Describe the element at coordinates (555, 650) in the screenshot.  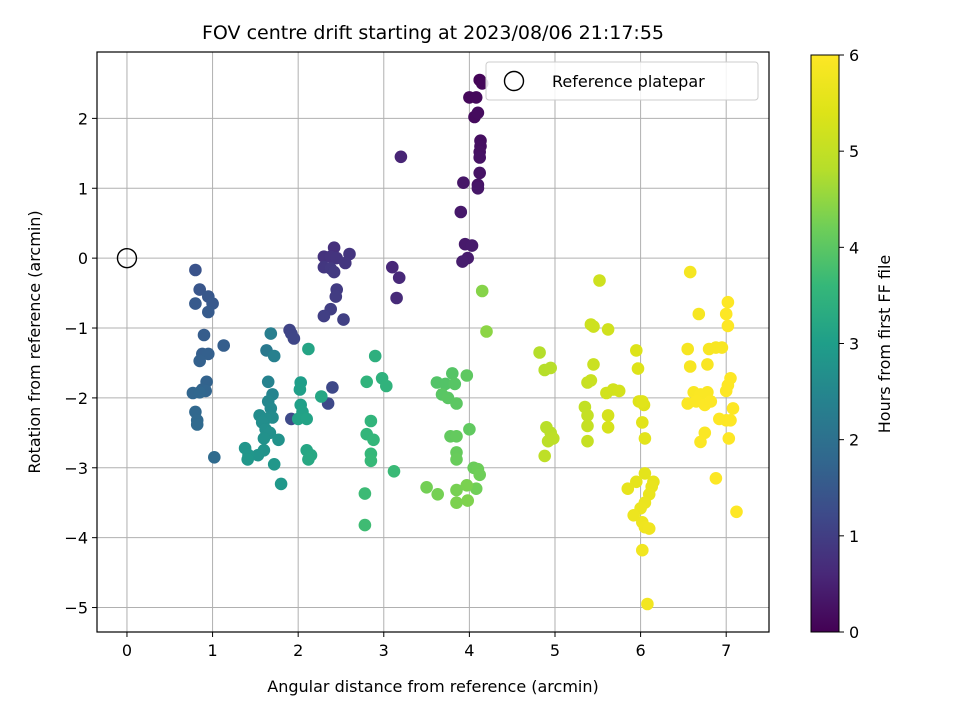
I see `x-tick-label: 5` at that location.